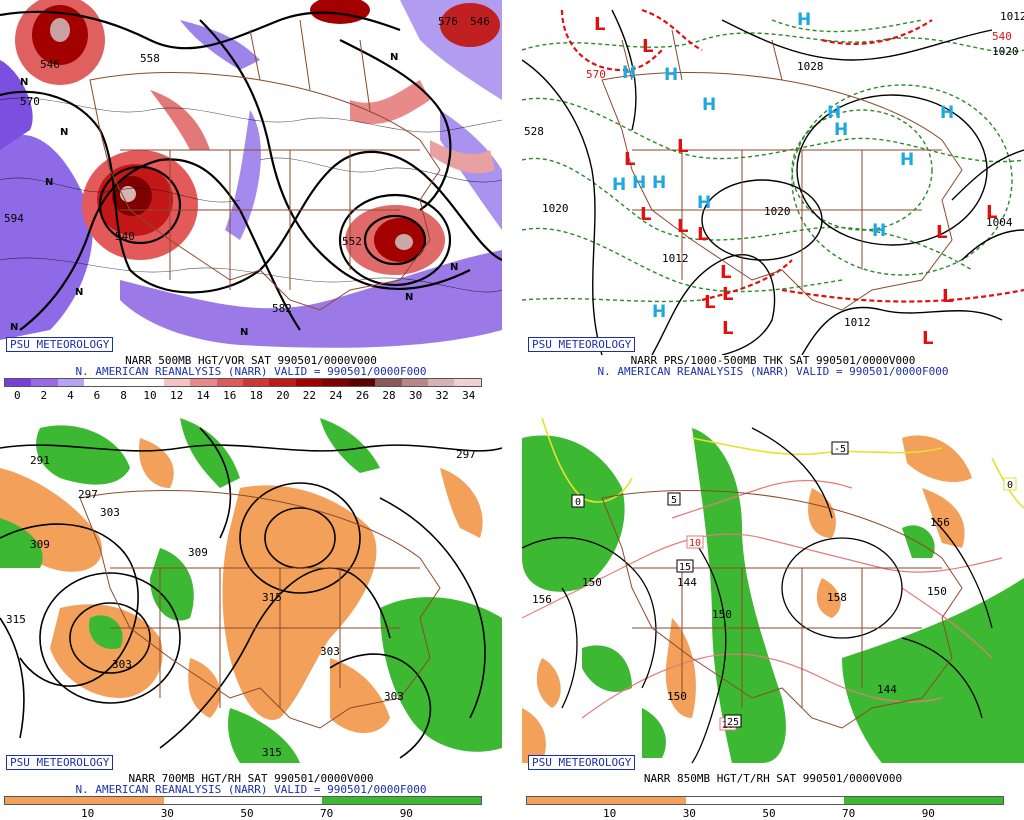  Describe the element at coordinates (247, 813) in the screenshot. I see `colorbar-label: 50` at that location.